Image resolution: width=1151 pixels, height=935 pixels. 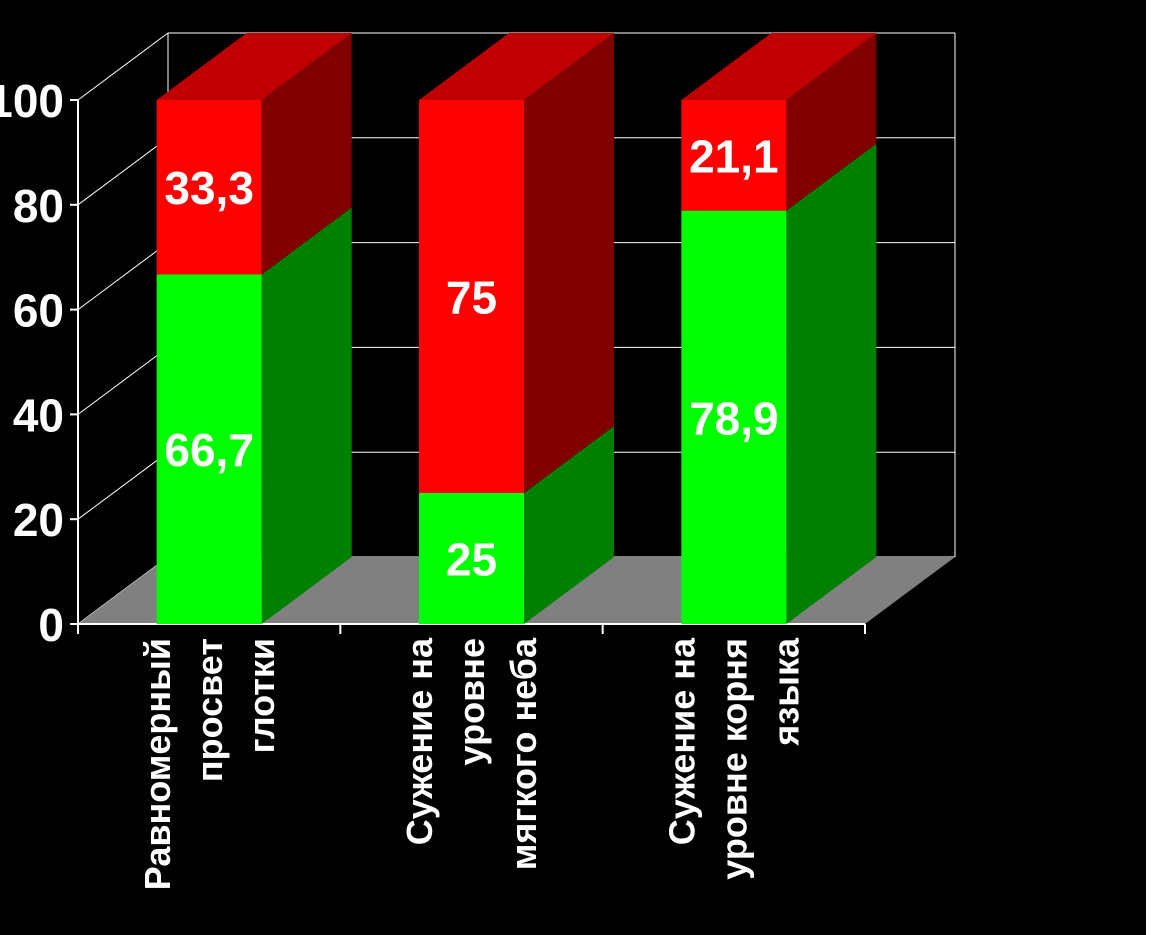 I want to click on x-category-label: просвет, so click(x=209, y=710).